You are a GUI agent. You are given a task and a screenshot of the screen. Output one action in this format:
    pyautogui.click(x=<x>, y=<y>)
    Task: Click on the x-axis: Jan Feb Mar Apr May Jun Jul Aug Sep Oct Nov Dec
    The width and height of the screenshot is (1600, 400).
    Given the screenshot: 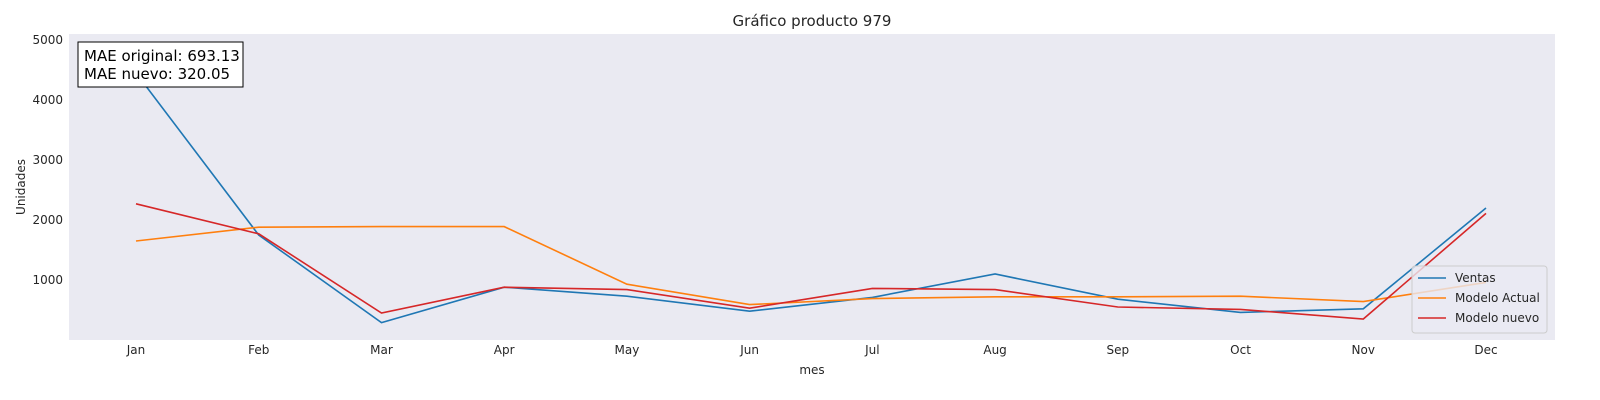 What is the action you would take?
    pyautogui.click(x=812, y=350)
    